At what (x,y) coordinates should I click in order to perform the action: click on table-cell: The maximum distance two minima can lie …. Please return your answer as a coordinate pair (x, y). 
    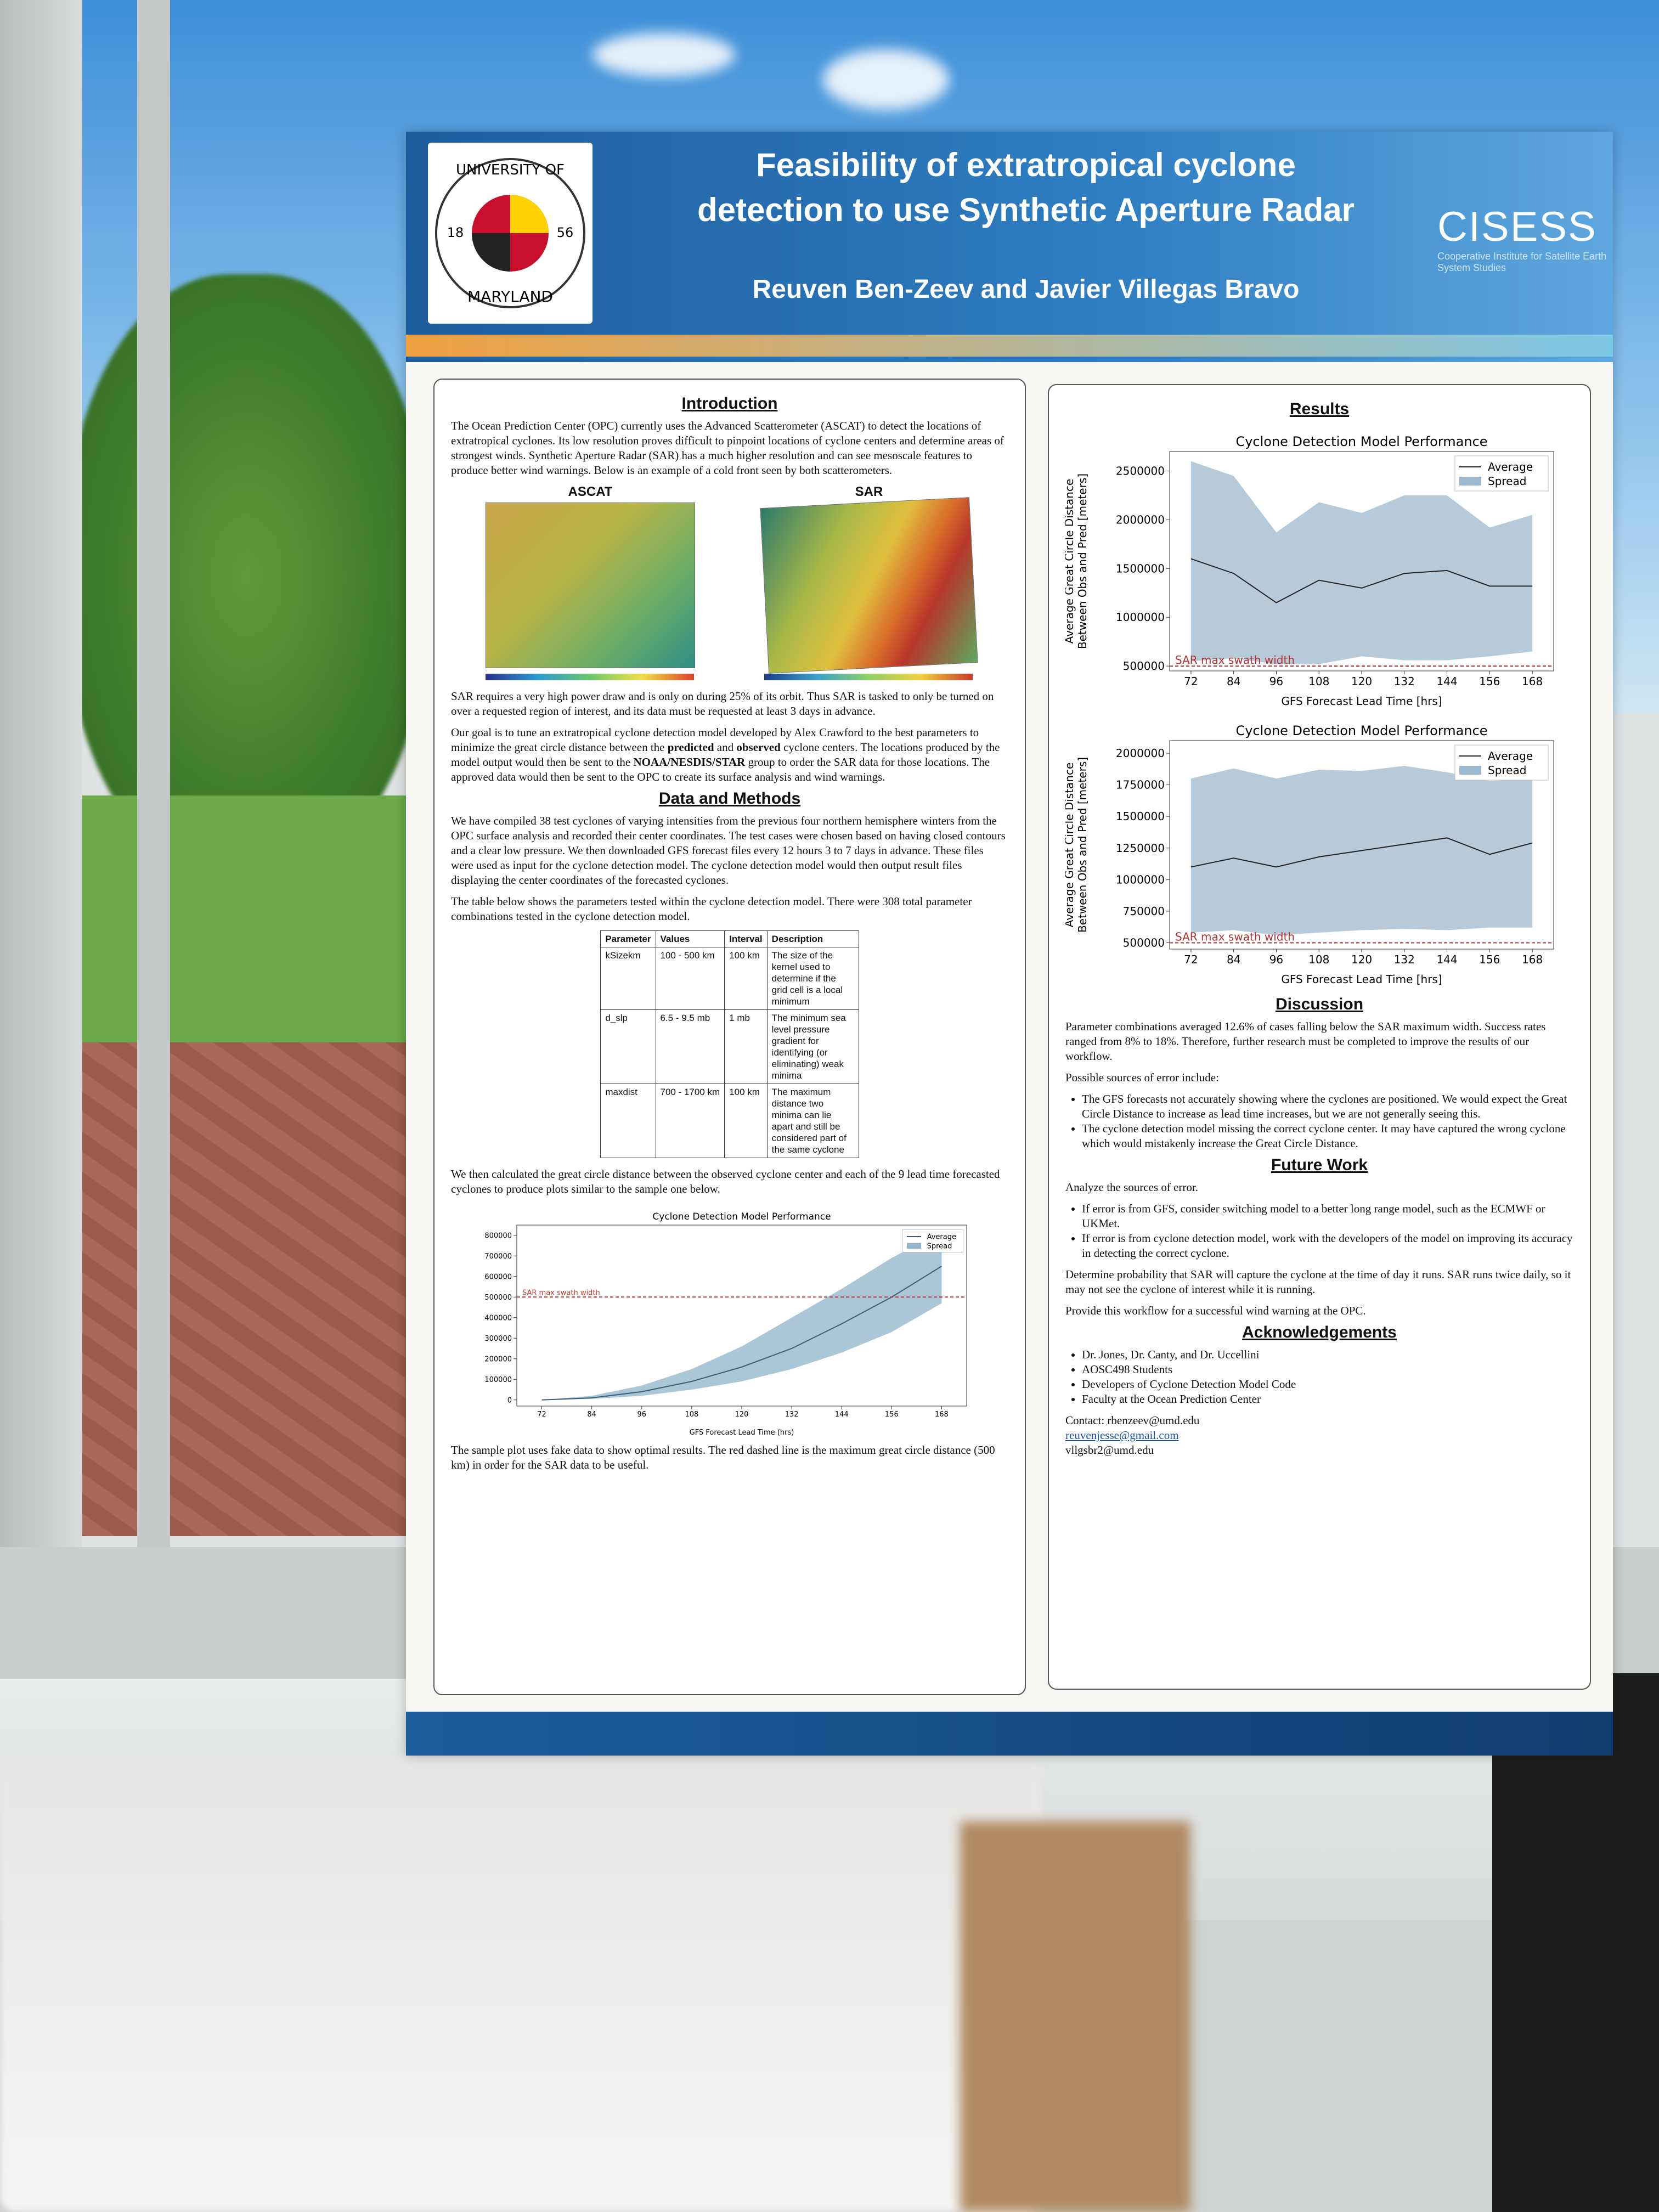
    Looking at the image, I should click on (813, 1121).